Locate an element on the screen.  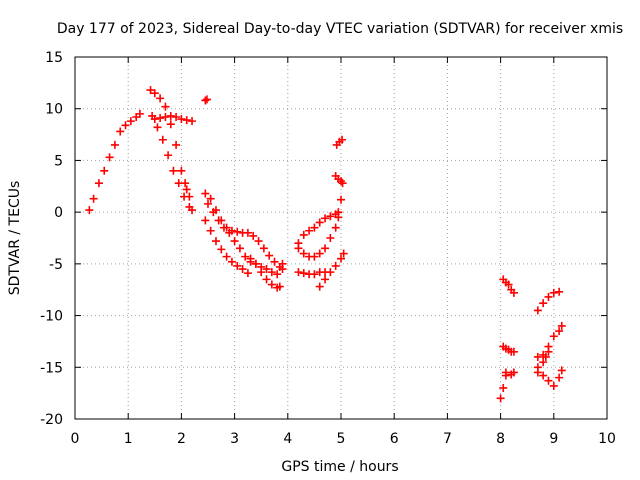
y-tick-label: 15 is located at coordinates (54, 58).